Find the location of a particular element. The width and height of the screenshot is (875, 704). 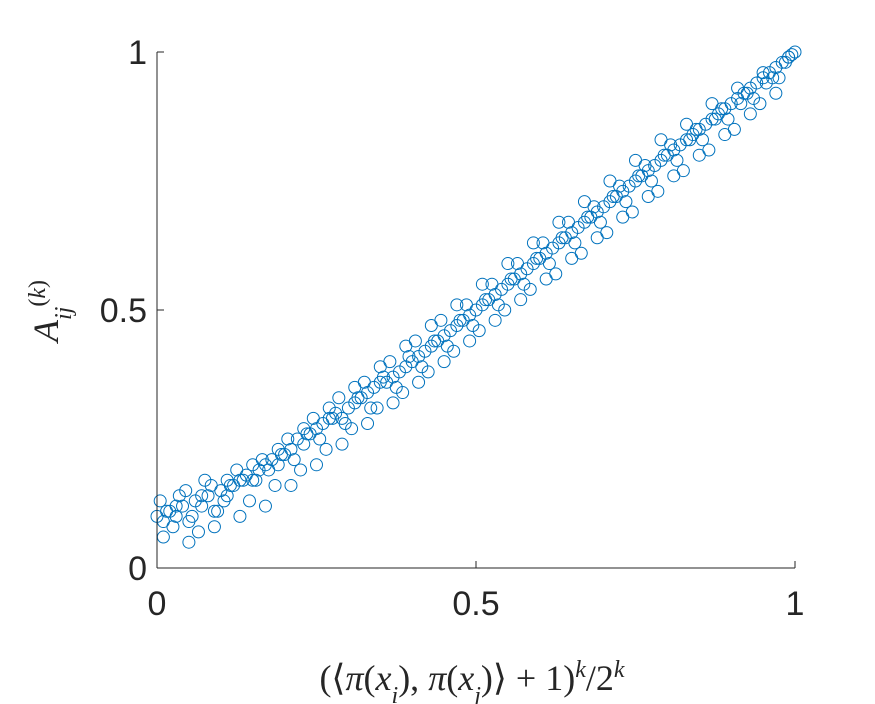

x-tick-label: 0 is located at coordinates (157, 604).